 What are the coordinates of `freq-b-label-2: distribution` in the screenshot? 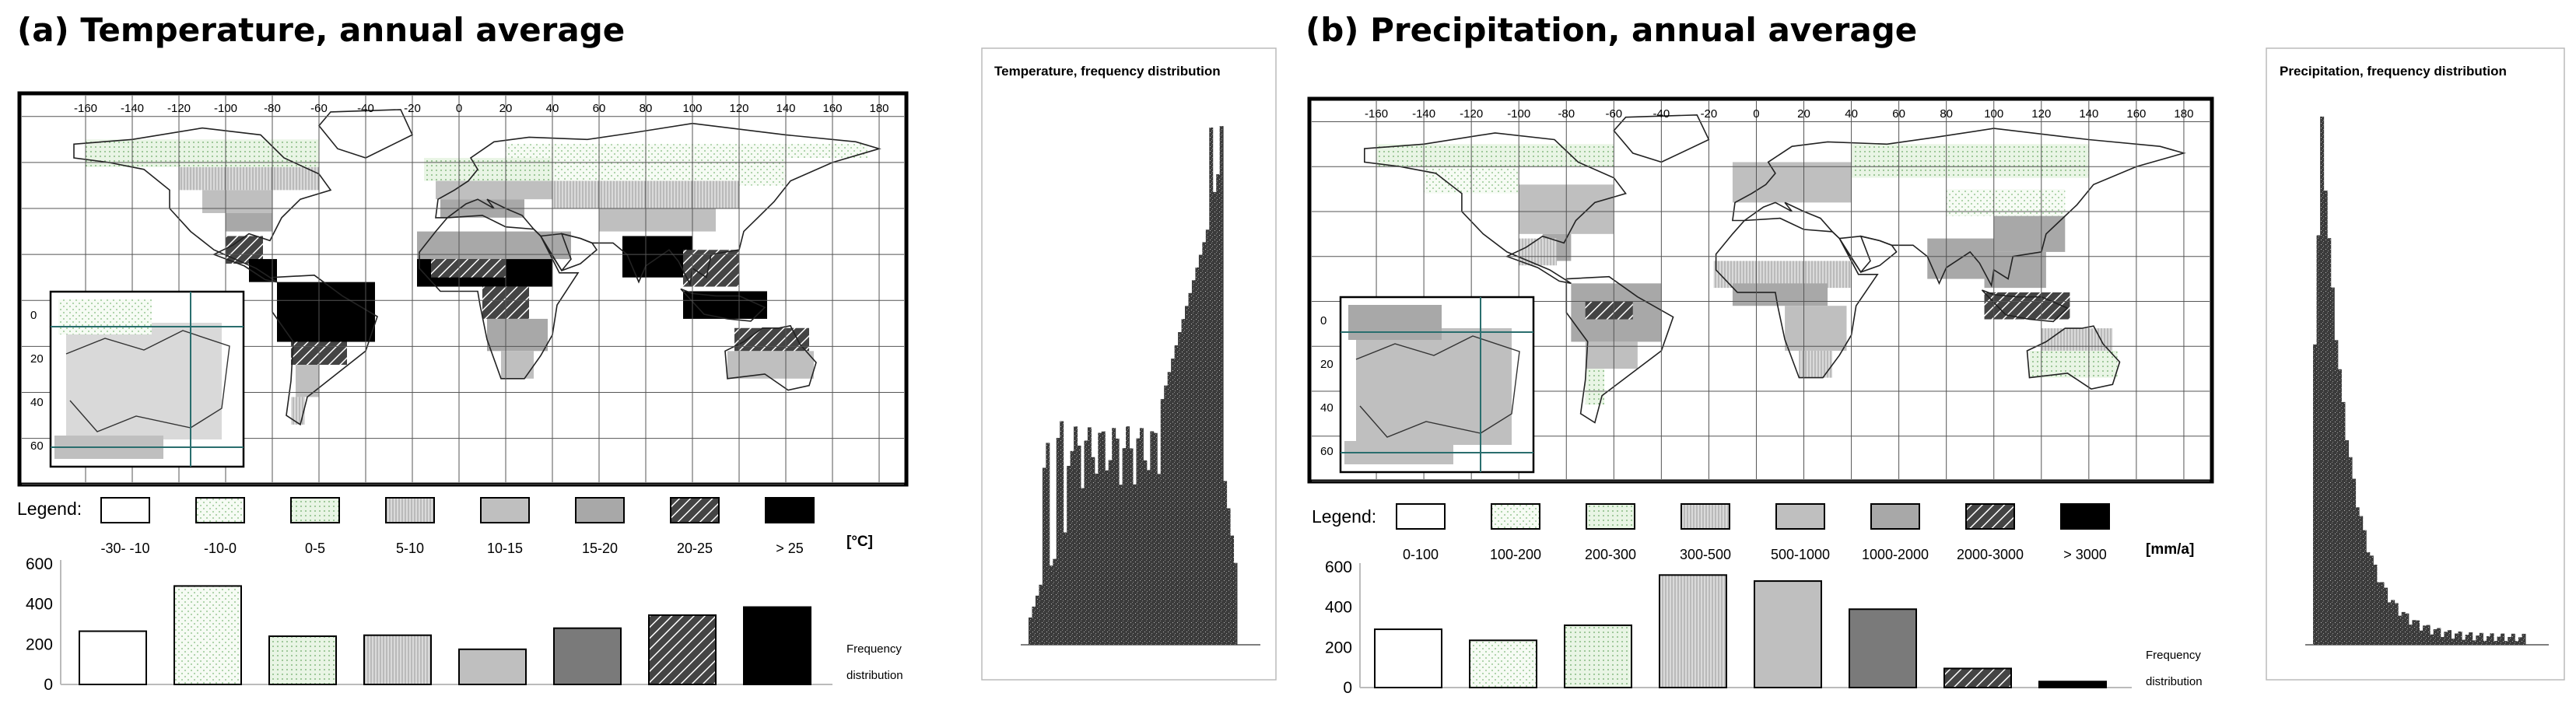 It's located at (2174, 682).